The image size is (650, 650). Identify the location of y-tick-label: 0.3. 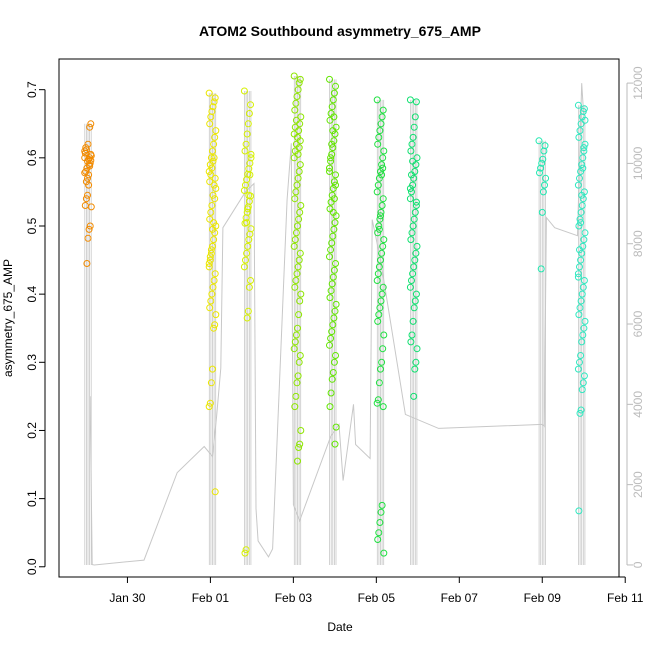
(32, 362).